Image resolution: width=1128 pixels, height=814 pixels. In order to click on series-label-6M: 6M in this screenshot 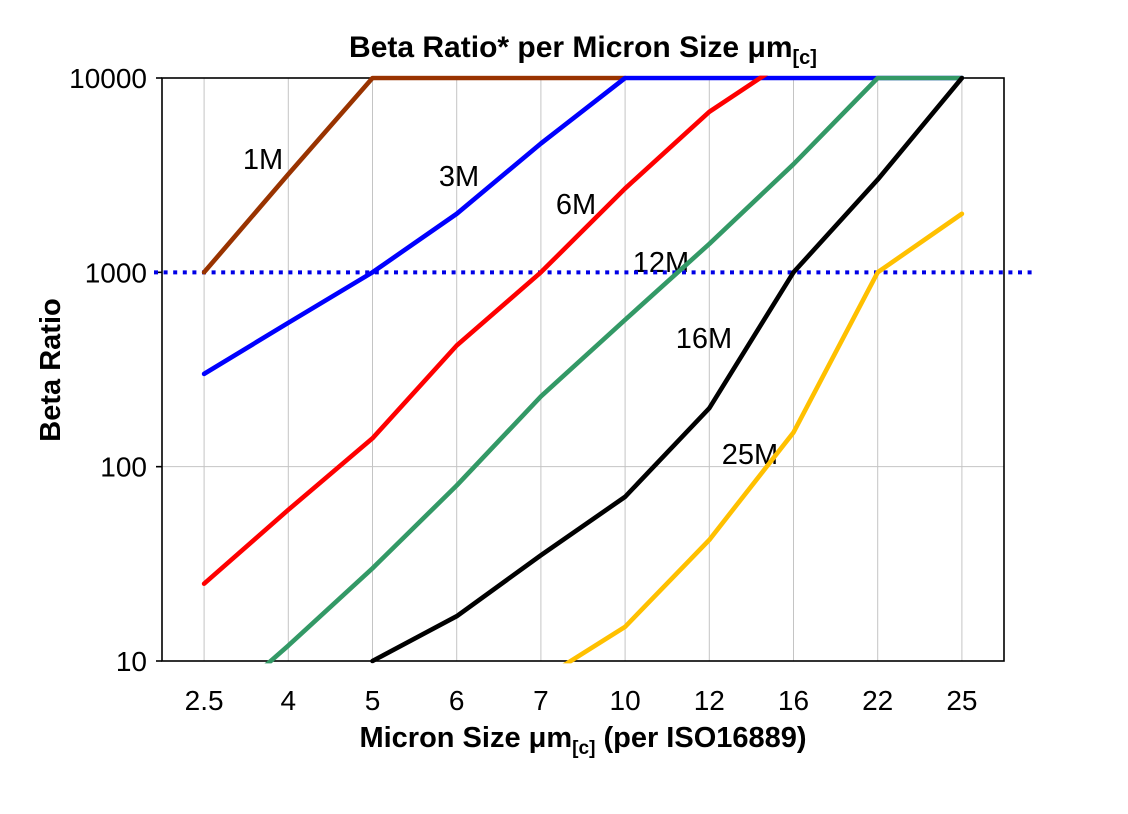, I will do `click(576, 205)`.